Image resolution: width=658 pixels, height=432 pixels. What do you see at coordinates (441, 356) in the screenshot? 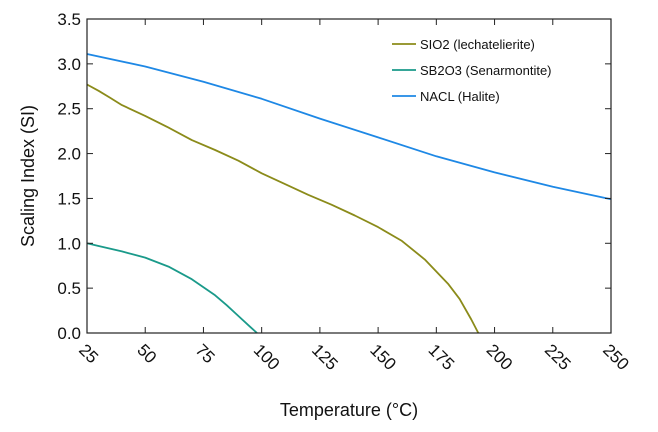
I see `x-tick-label: 175` at bounding box center [441, 356].